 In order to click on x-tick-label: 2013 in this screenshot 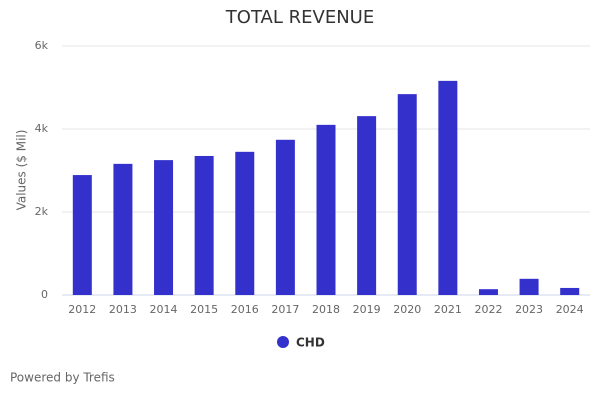, I will do `click(123, 309)`.